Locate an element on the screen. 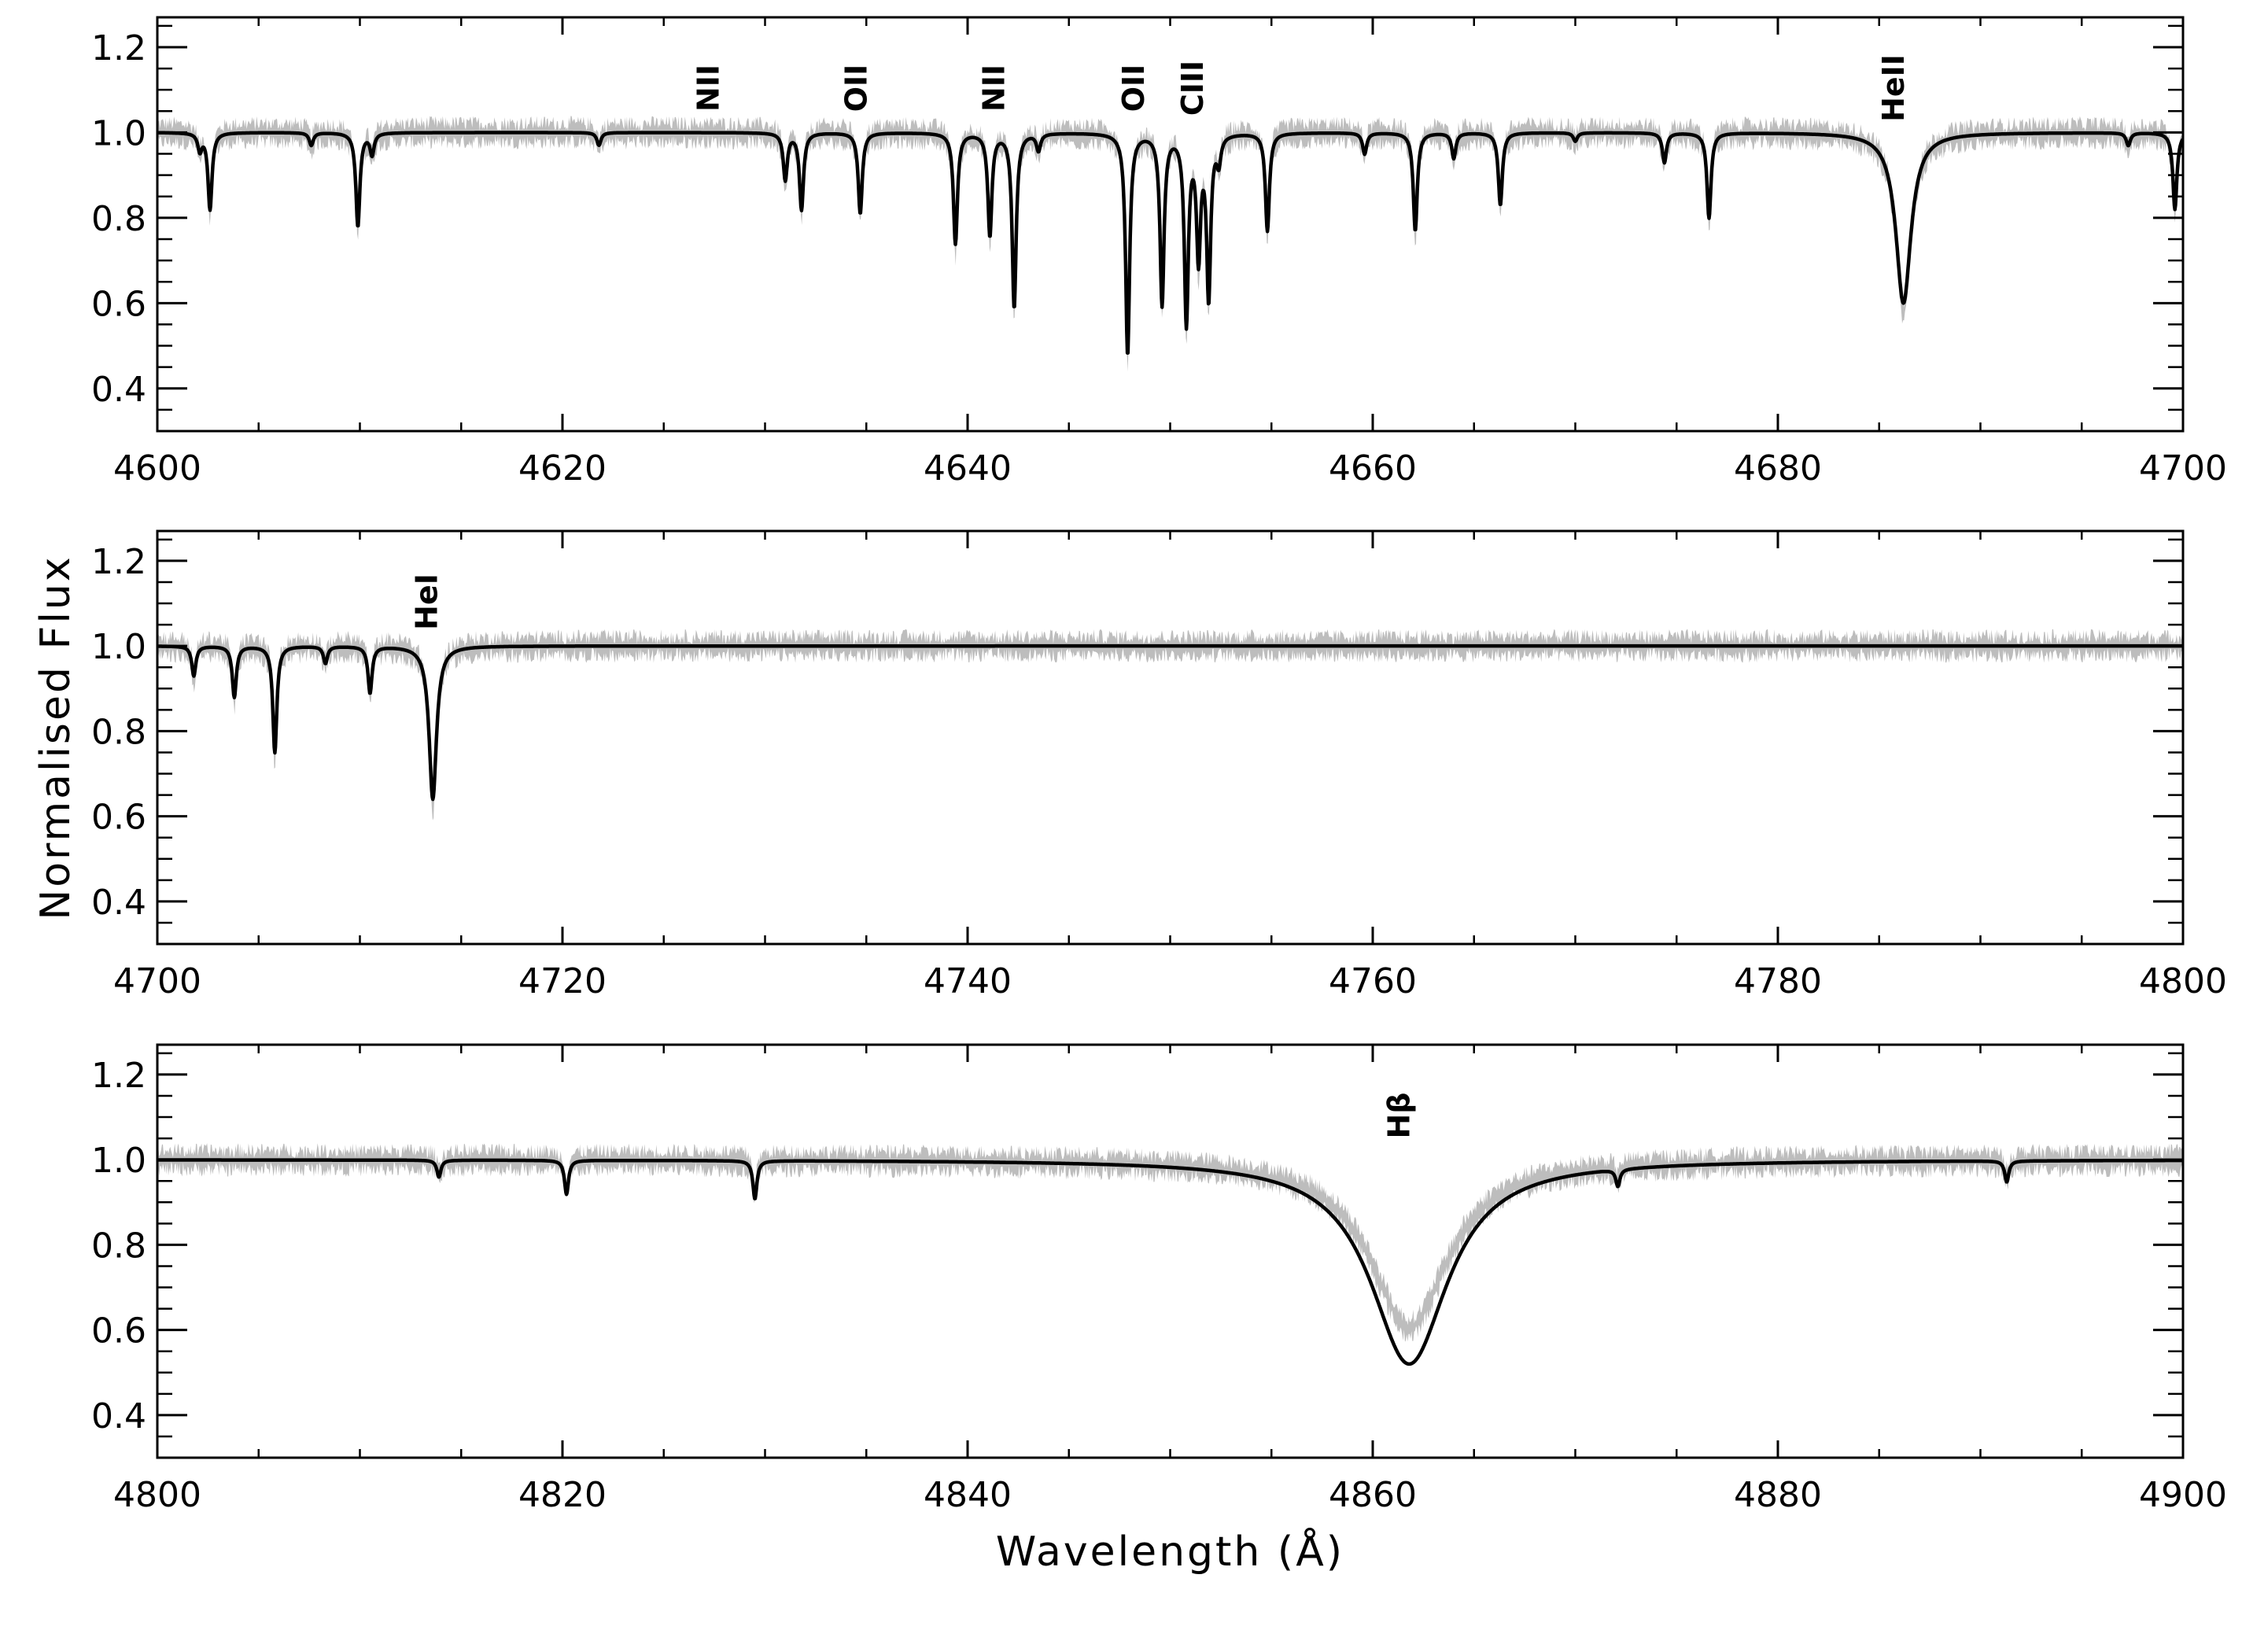 This screenshot has height=1652, width=2242. x-tick-label: 4760 is located at coordinates (1373, 981).